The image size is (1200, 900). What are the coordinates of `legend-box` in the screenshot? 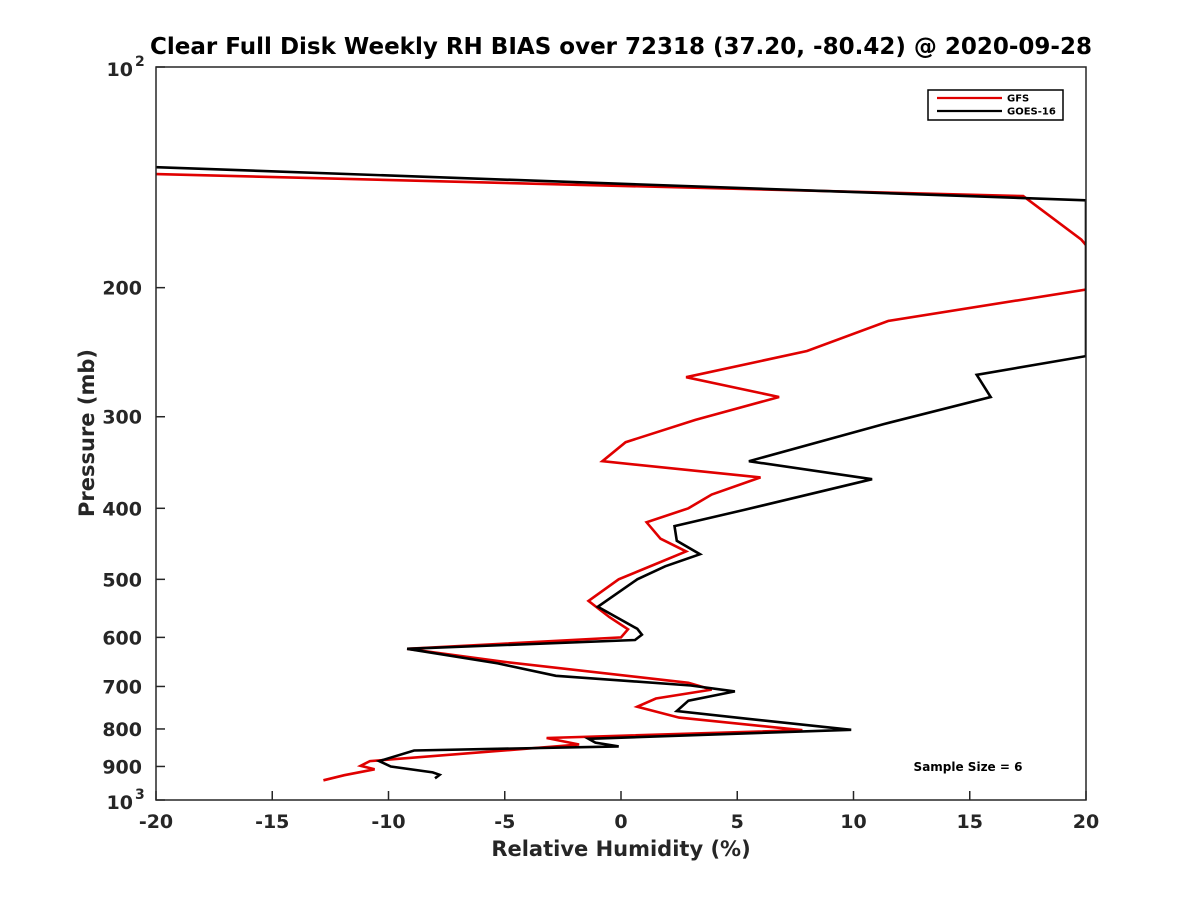 It's located at (995, 105).